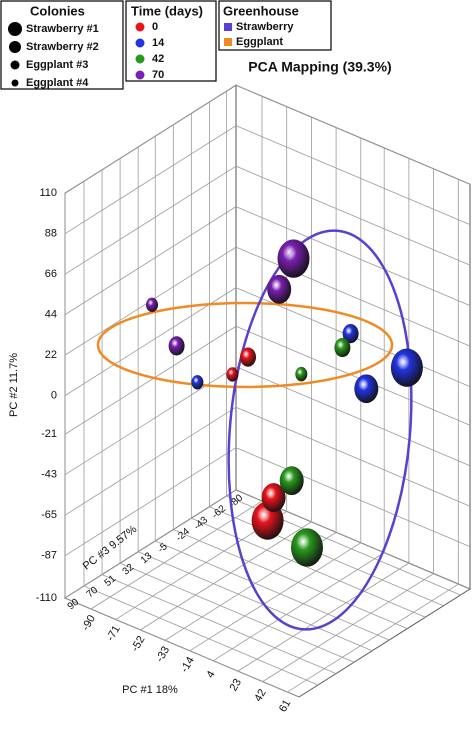  What do you see at coordinates (57, 83) in the screenshot?
I see `legend-label: Eggplant #4` at bounding box center [57, 83].